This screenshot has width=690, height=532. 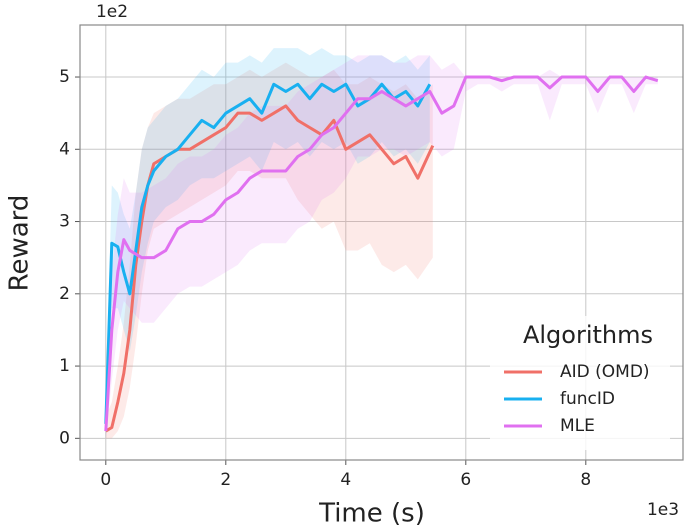 What do you see at coordinates (112, 12) in the screenshot?
I see `y-offset-label: 1e2` at bounding box center [112, 12].